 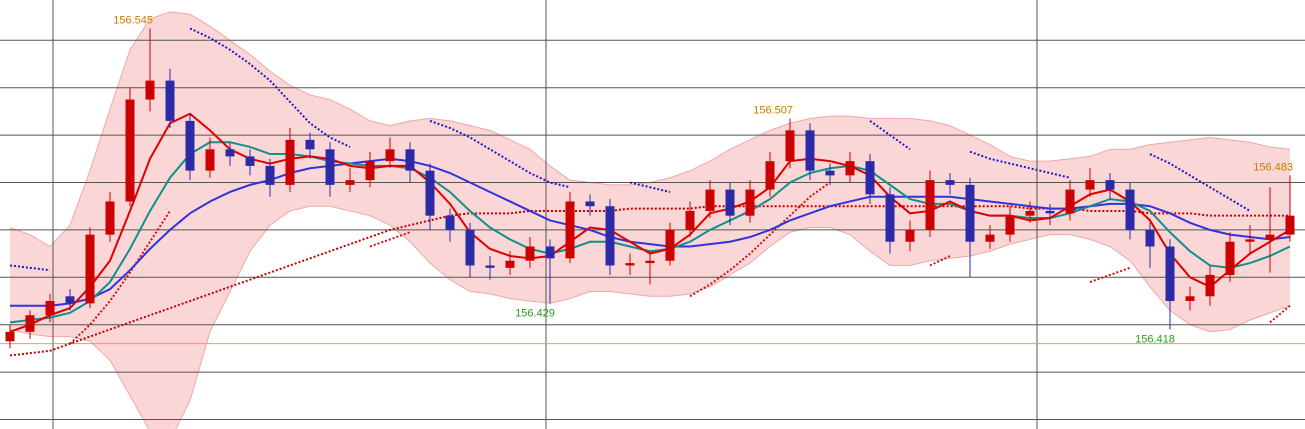 I want to click on price-annotation: 156.545, so click(x=133, y=20).